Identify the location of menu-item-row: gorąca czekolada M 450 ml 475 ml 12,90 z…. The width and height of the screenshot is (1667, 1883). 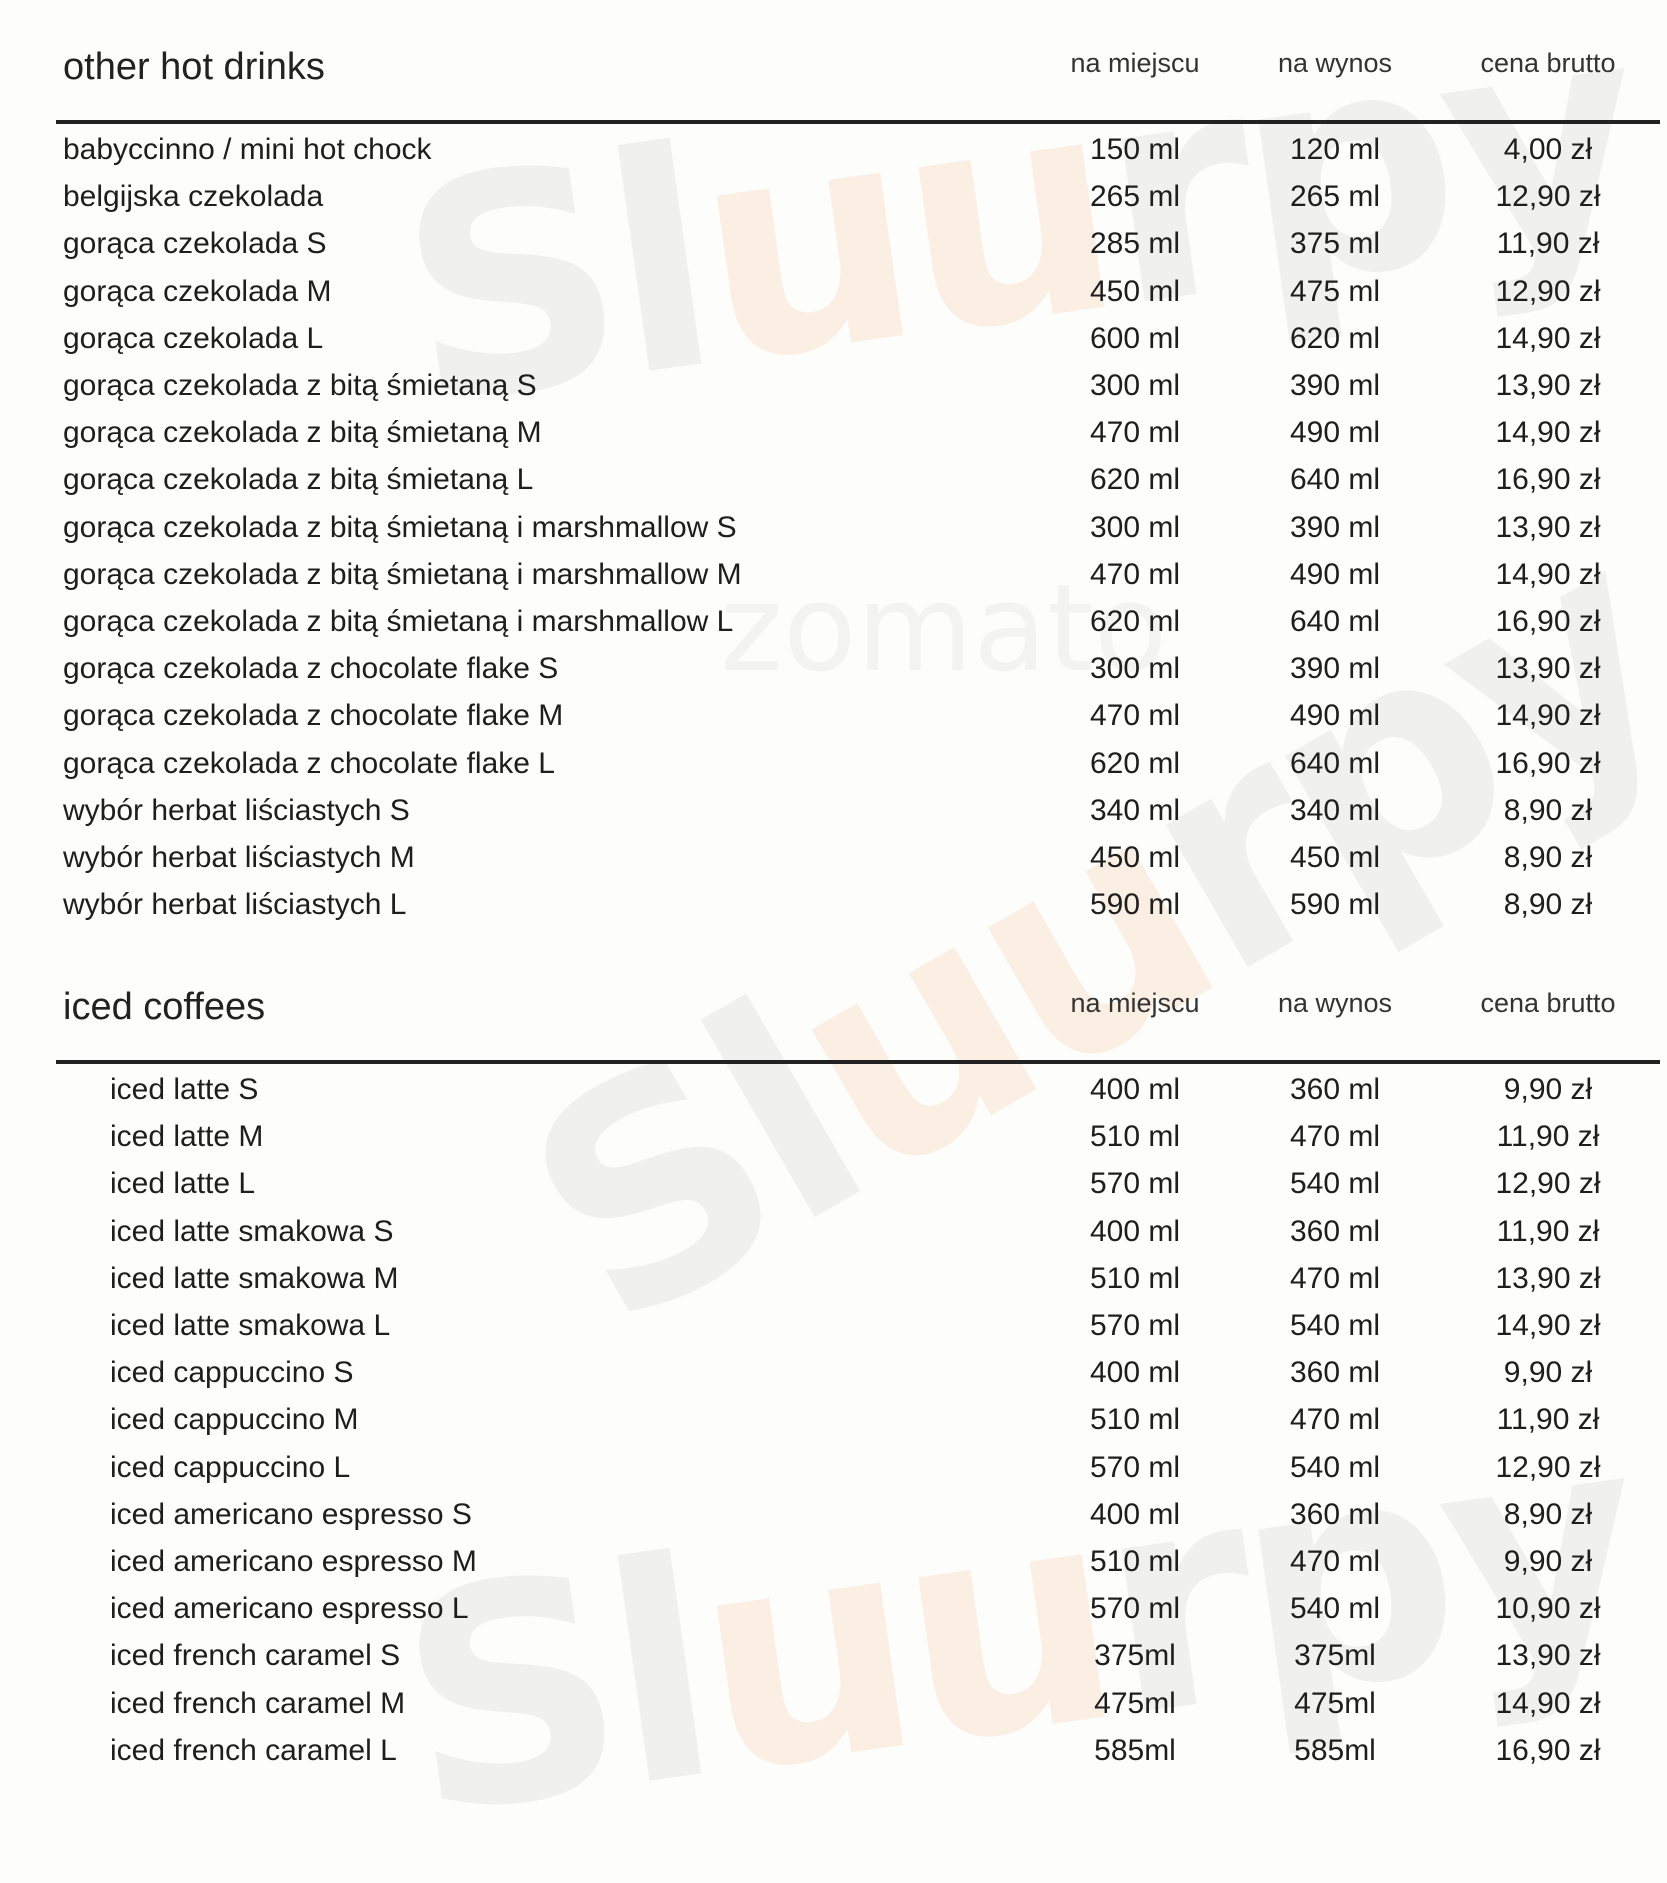
(833, 298).